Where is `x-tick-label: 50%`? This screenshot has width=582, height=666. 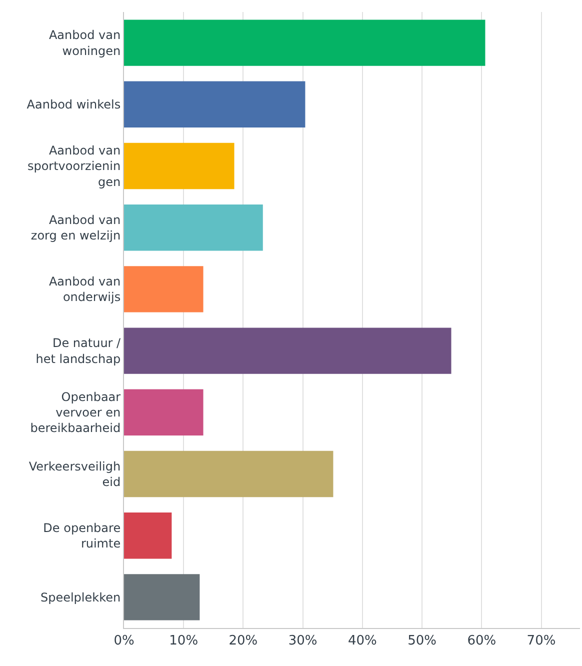
x-tick-label: 50% is located at coordinates (422, 641).